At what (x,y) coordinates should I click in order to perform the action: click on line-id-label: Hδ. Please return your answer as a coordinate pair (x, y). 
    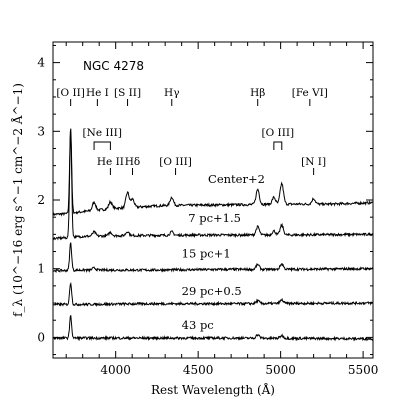
    Looking at the image, I should click on (132, 162).